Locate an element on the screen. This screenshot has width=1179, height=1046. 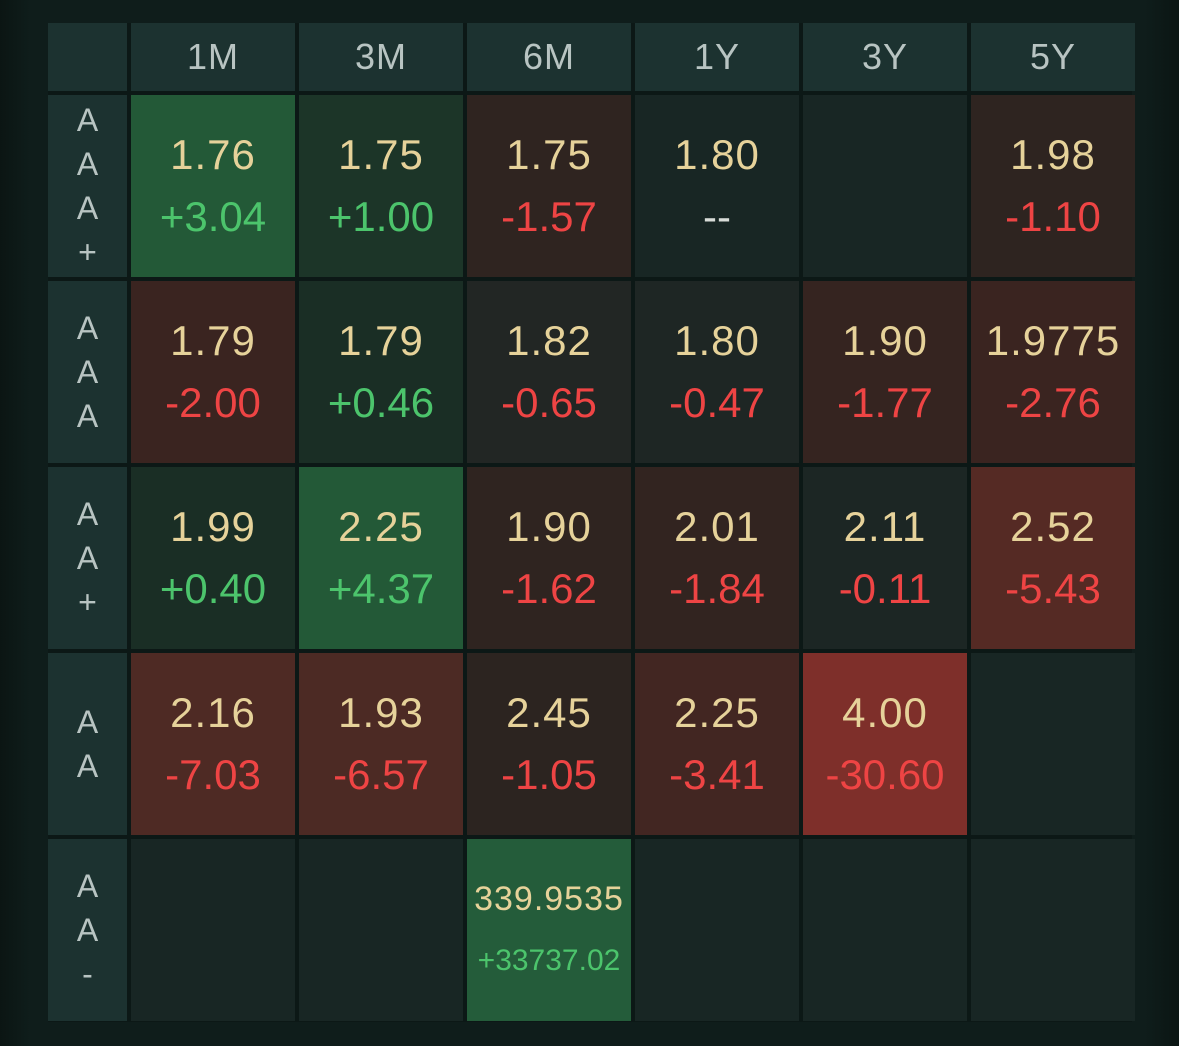
cell-price: 2.01 is located at coordinates (717, 526).